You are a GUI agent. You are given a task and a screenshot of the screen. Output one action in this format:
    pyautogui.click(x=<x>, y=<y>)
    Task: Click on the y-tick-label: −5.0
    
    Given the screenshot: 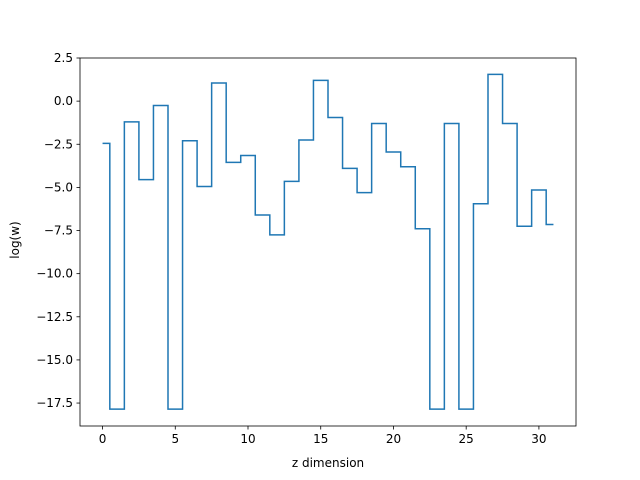 What is the action you would take?
    pyautogui.click(x=58, y=187)
    